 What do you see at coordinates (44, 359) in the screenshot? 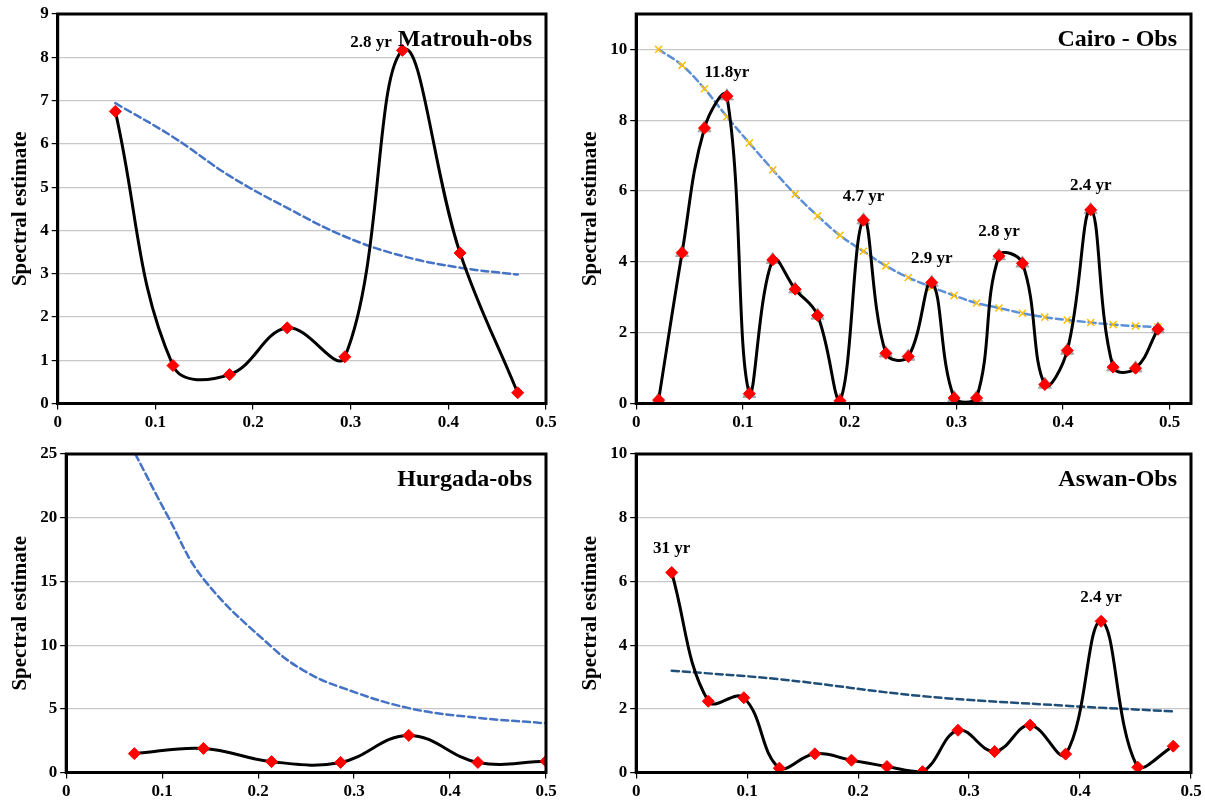
I see `y-tick-label: 1` at bounding box center [44, 359].